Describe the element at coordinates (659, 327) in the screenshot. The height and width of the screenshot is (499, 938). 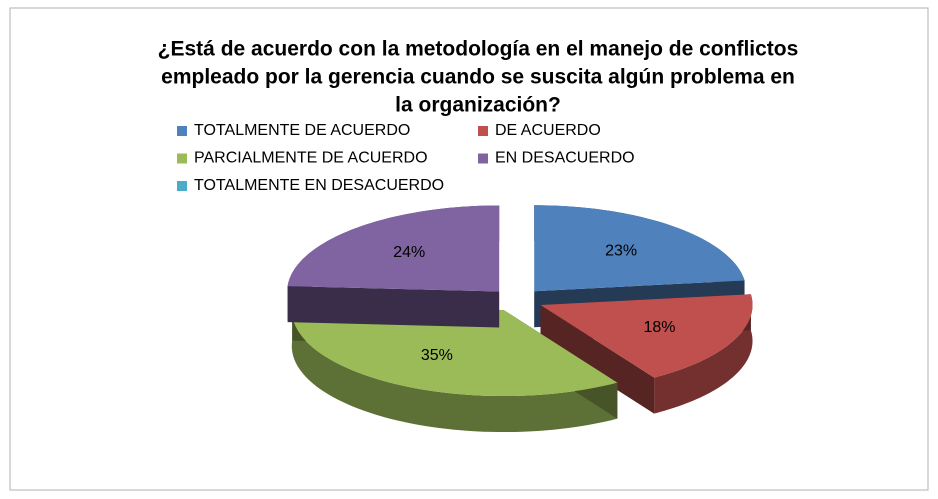
I see `value-label: 18%` at that location.